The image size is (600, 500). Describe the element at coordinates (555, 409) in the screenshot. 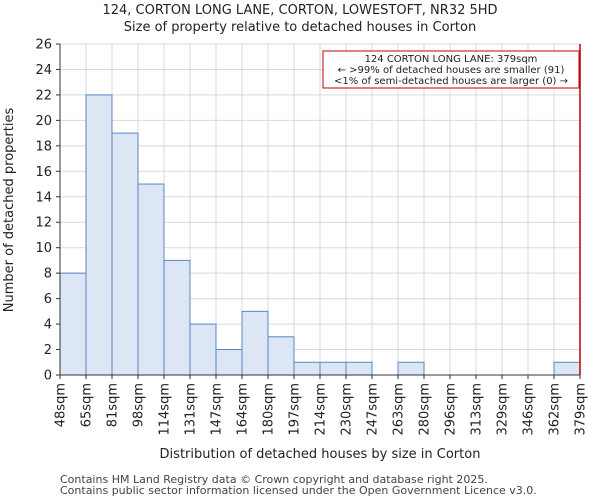

I see `x-tick-label: 362sqm` at that location.